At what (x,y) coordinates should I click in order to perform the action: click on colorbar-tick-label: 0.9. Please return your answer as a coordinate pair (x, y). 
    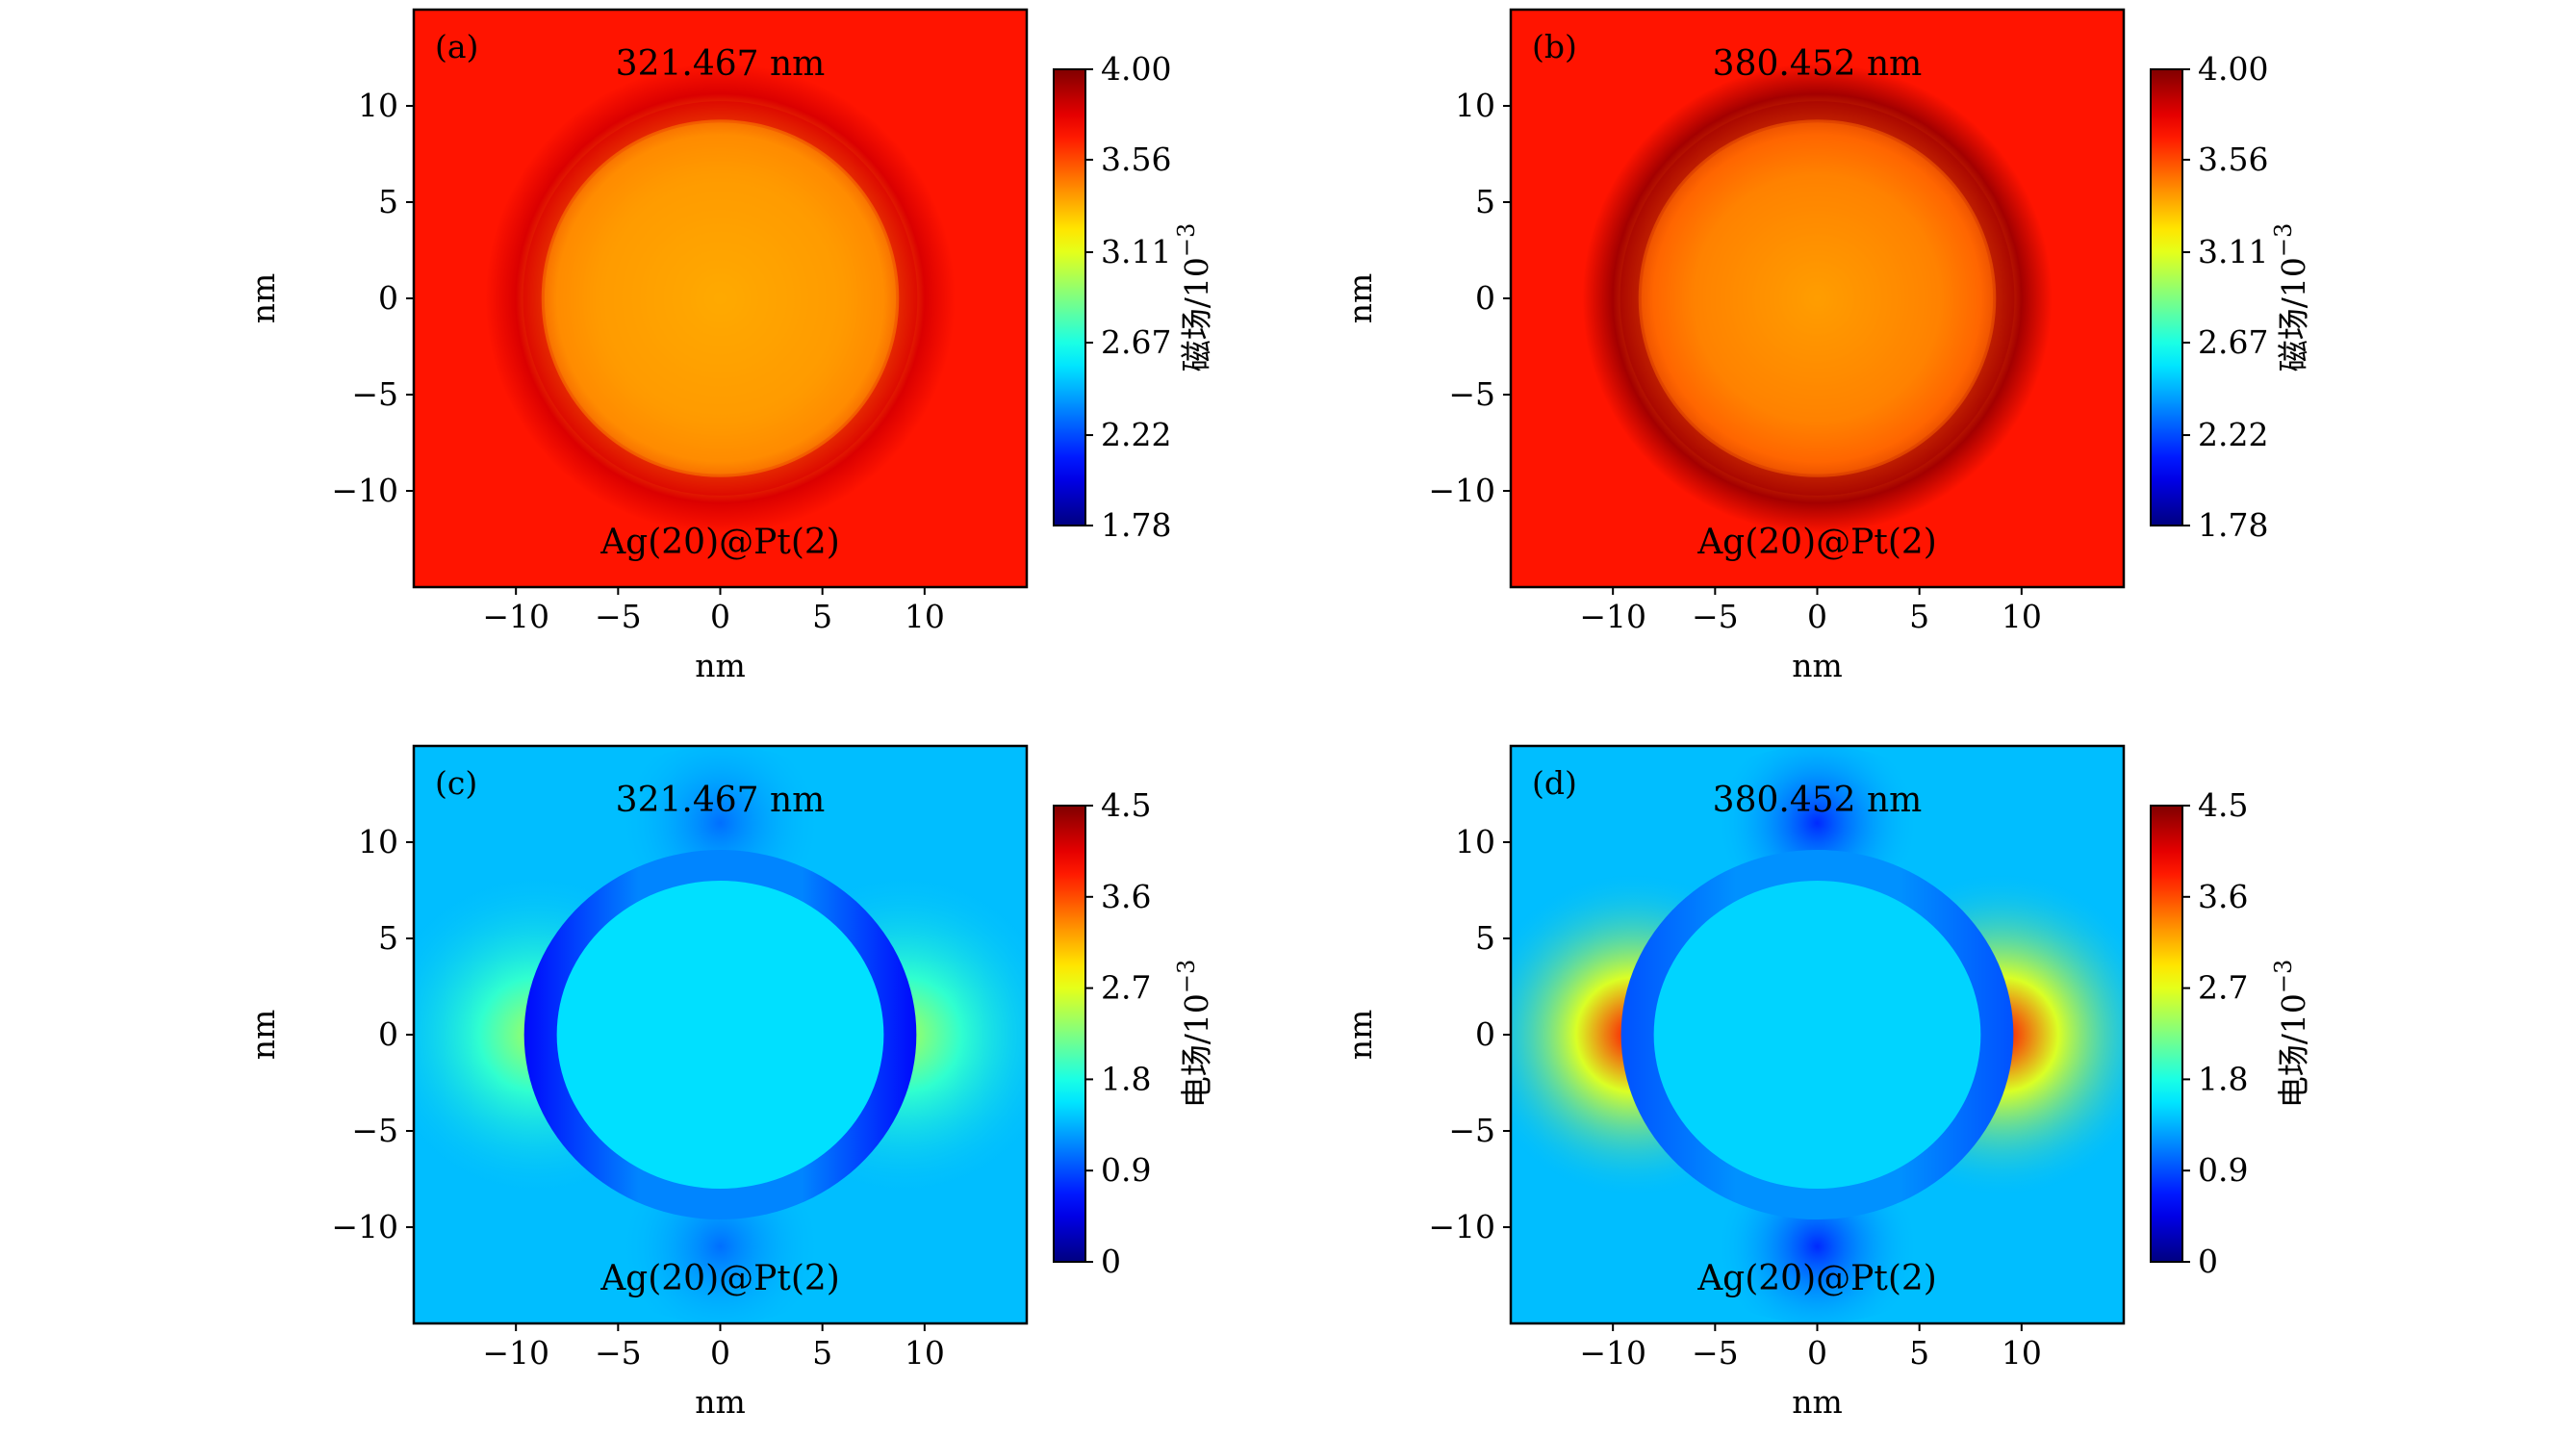
    Looking at the image, I should click on (2223, 1170).